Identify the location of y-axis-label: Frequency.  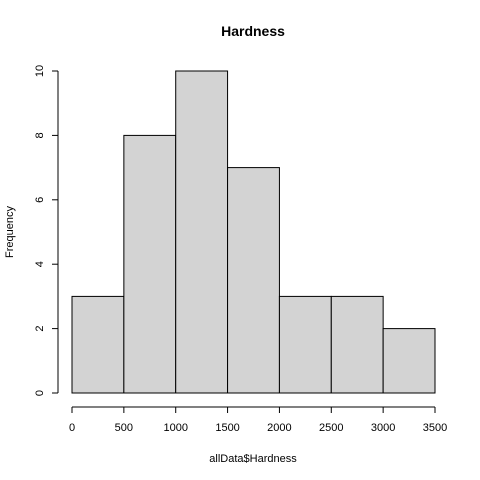
(10, 232).